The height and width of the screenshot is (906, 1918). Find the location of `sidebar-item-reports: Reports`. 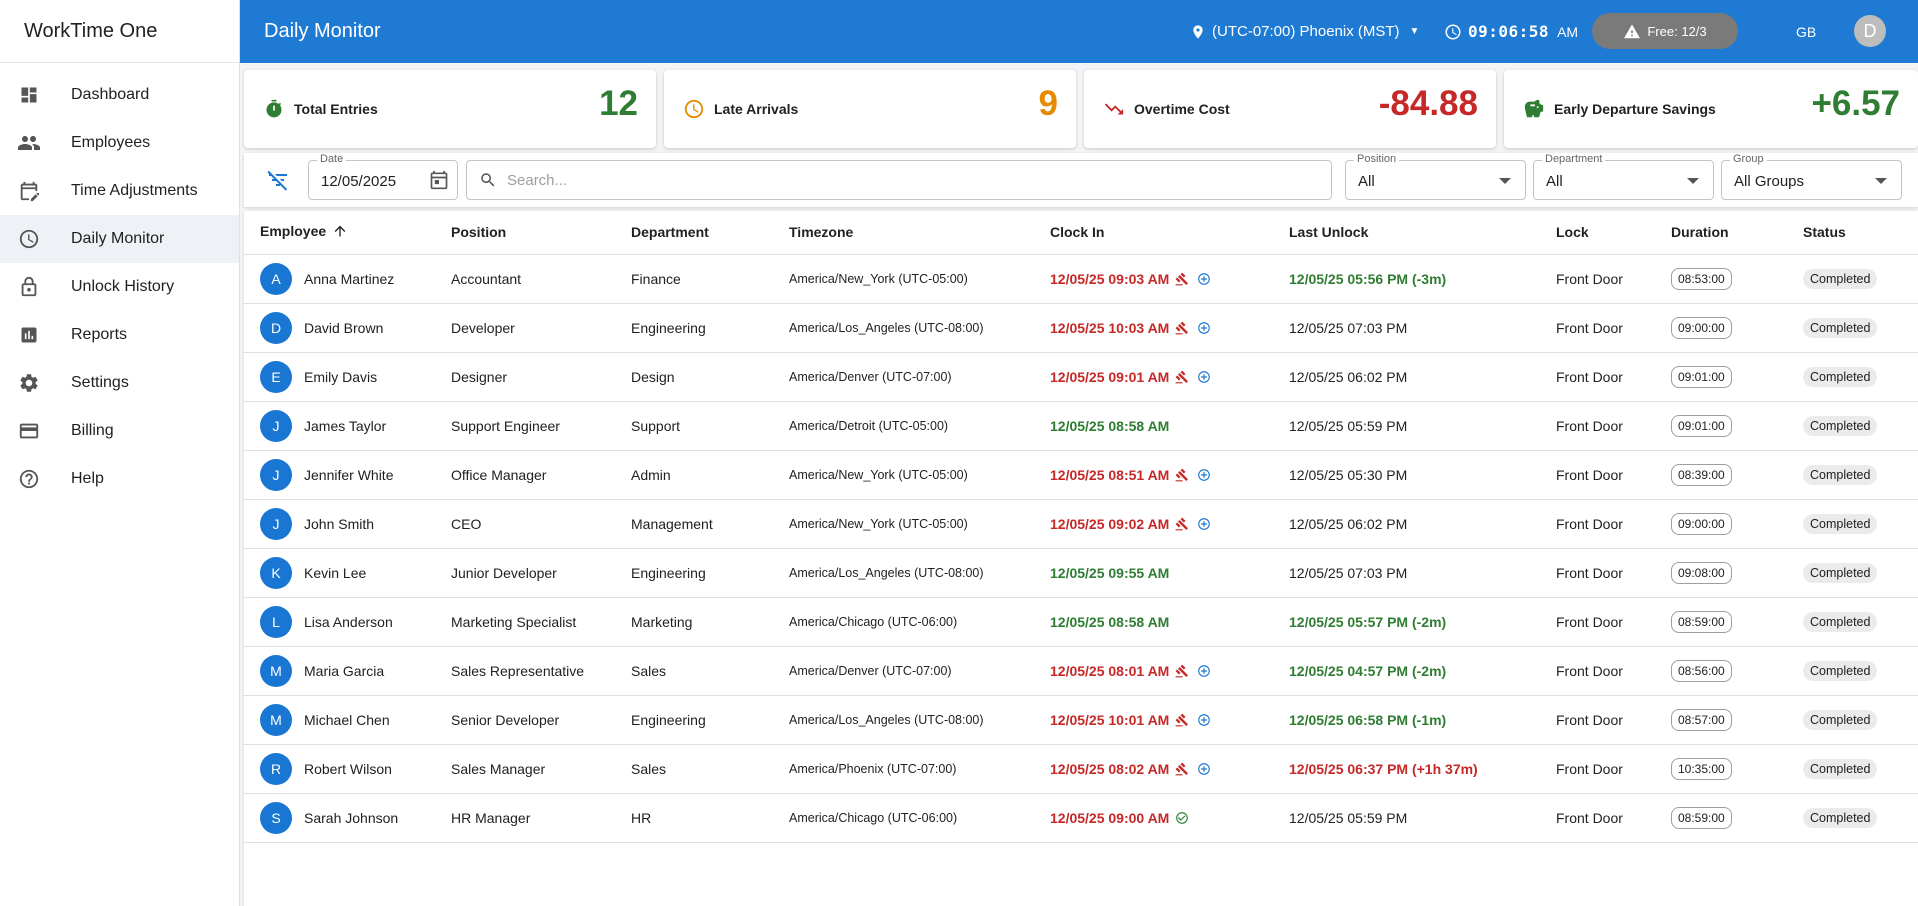

sidebar-item-reports: Reports is located at coordinates (119, 335).